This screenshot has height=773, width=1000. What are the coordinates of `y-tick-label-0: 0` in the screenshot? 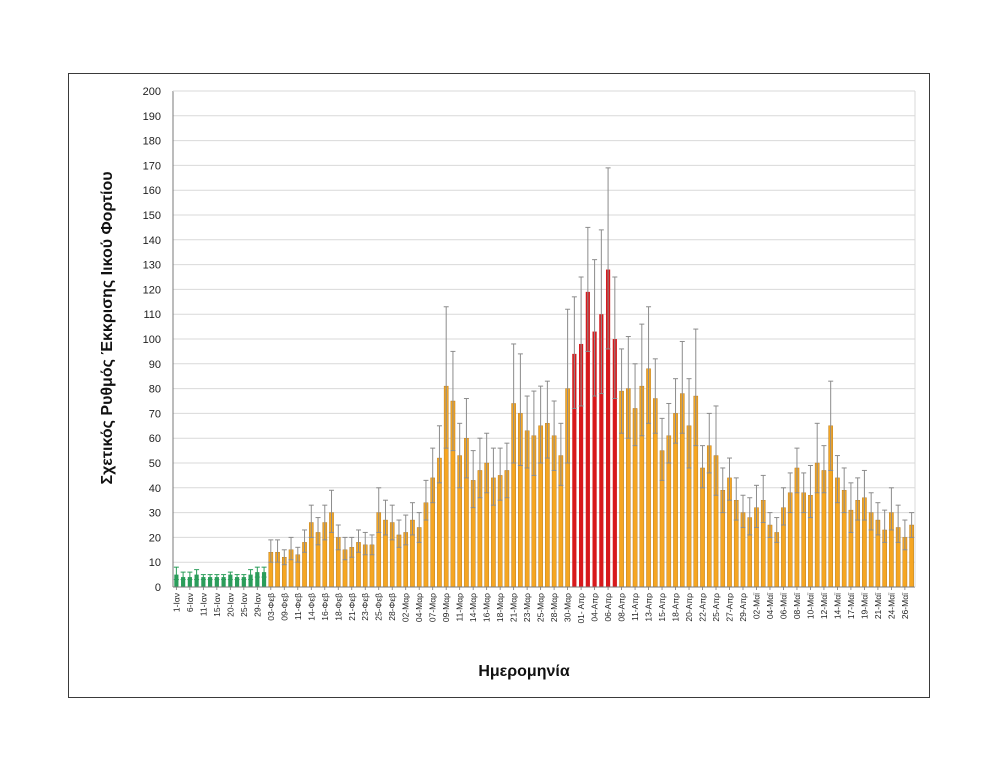 It's located at (158, 588).